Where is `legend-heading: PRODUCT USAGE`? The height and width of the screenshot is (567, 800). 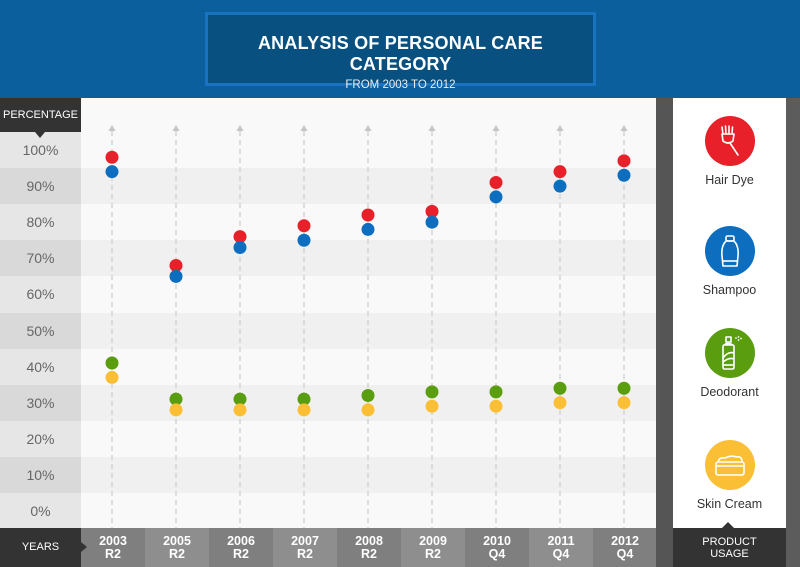
legend-heading: PRODUCT USAGE is located at coordinates (729, 547).